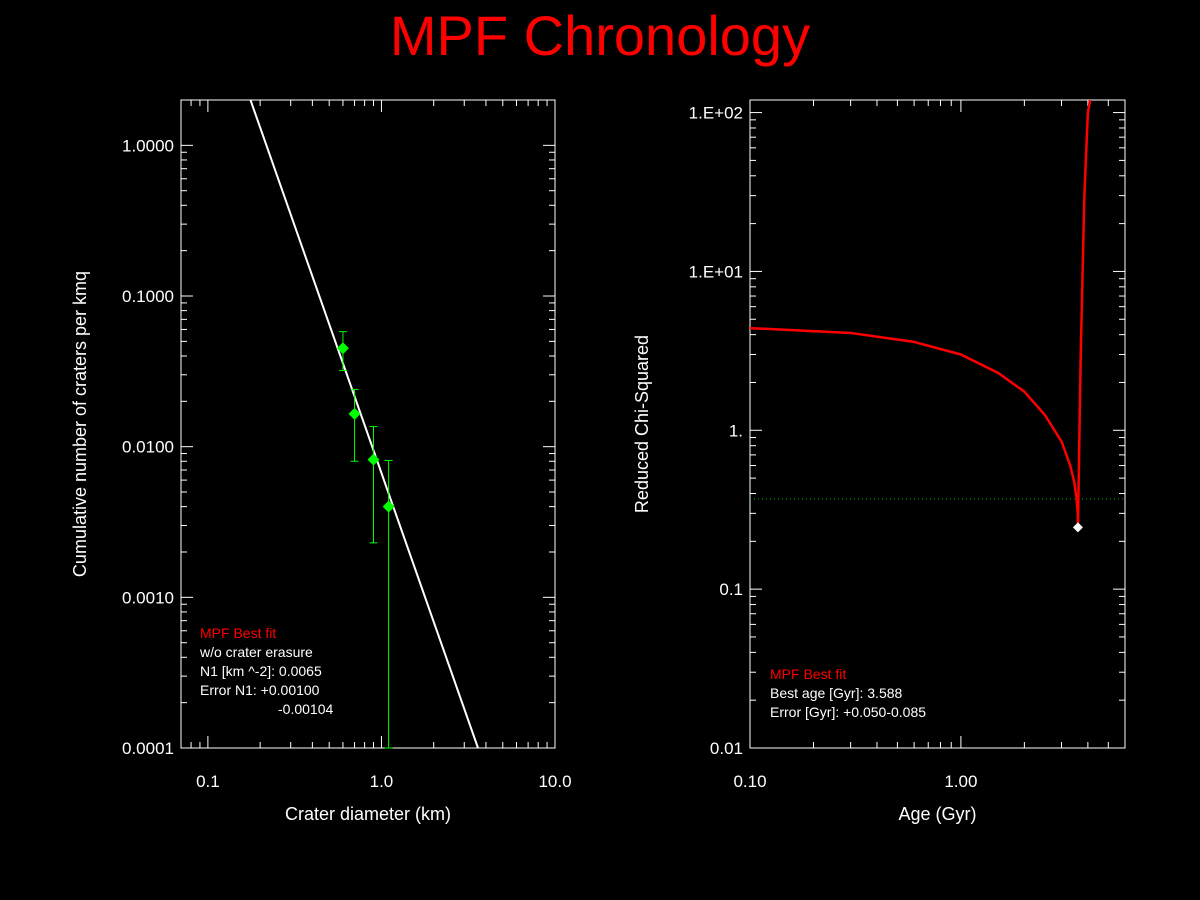 This screenshot has height=900, width=1200. Describe the element at coordinates (749, 781) in the screenshot. I see `x-tick-label: 0.10` at that location.